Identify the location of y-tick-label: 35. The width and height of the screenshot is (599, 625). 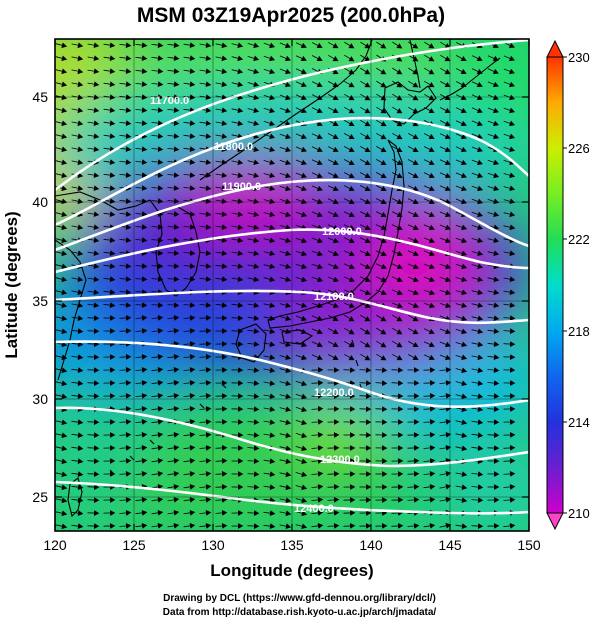
(40, 301).